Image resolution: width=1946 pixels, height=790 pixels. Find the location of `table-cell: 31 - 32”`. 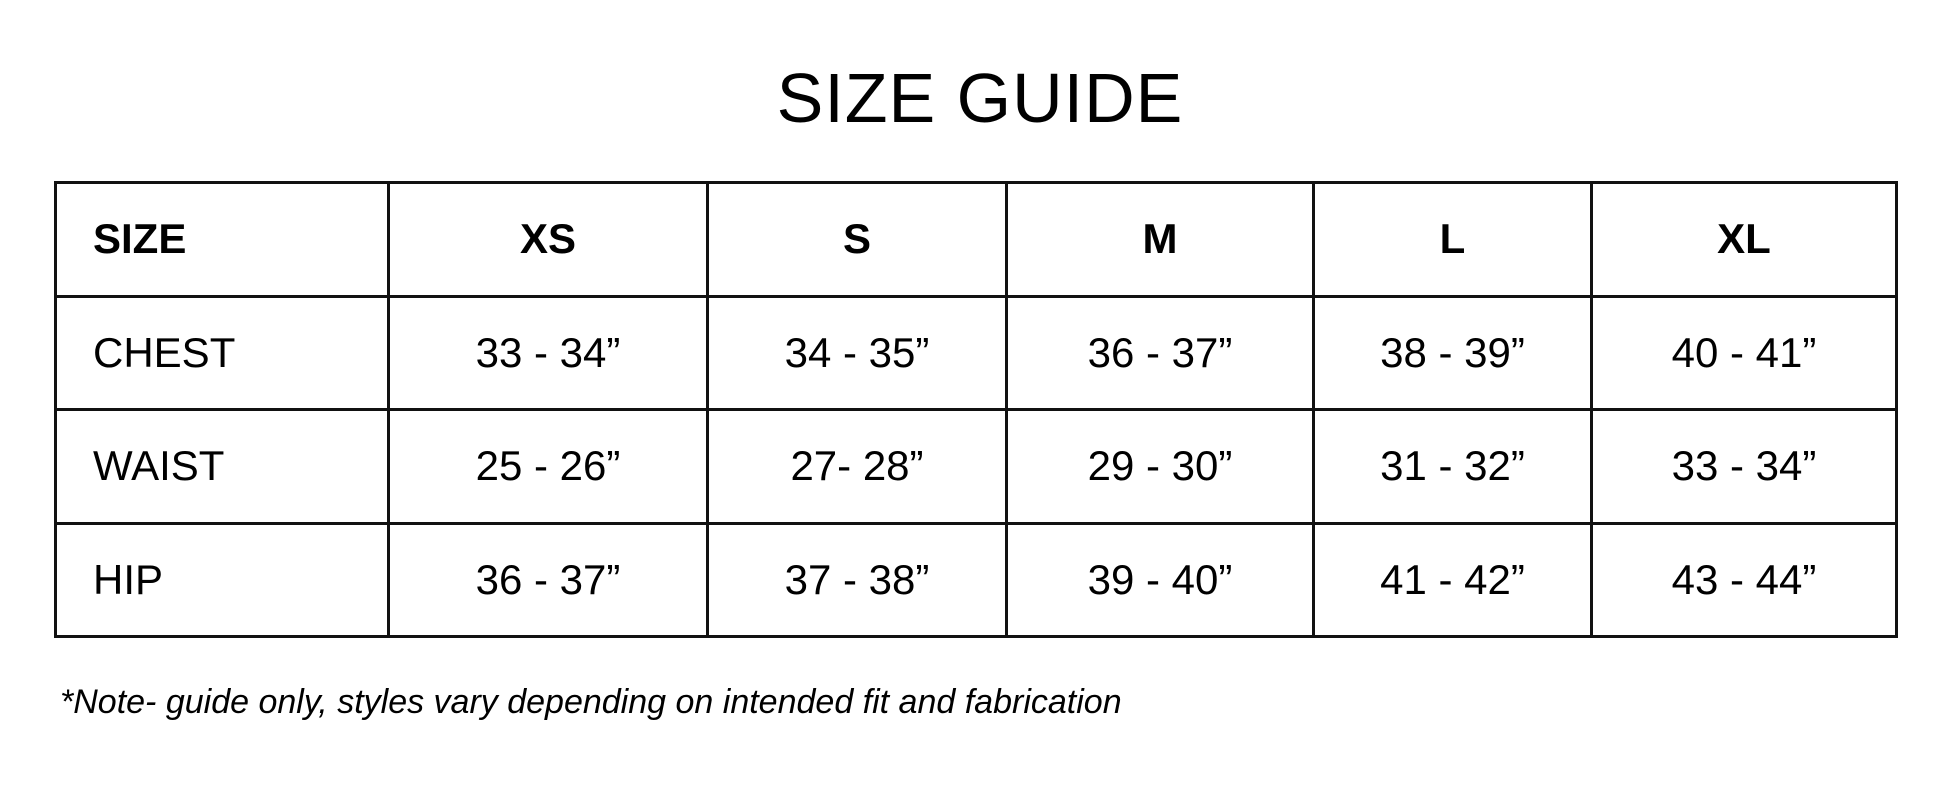

table-cell: 31 - 32” is located at coordinates (1452, 466).